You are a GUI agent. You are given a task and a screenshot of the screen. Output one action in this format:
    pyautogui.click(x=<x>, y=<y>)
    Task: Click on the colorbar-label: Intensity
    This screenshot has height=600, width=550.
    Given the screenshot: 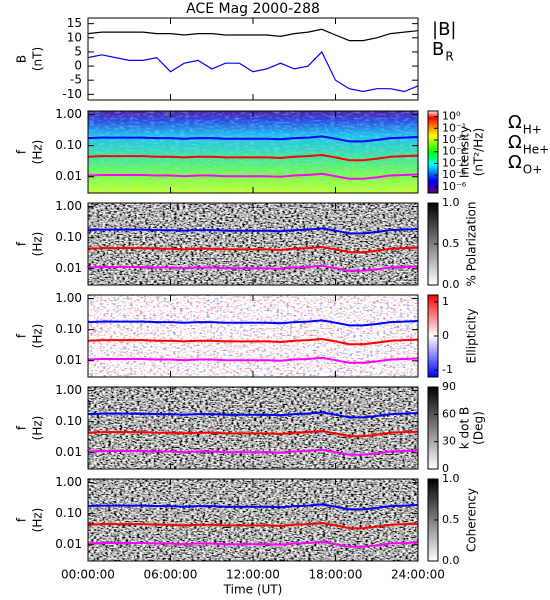 What is the action you would take?
    pyautogui.click(x=465, y=152)
    